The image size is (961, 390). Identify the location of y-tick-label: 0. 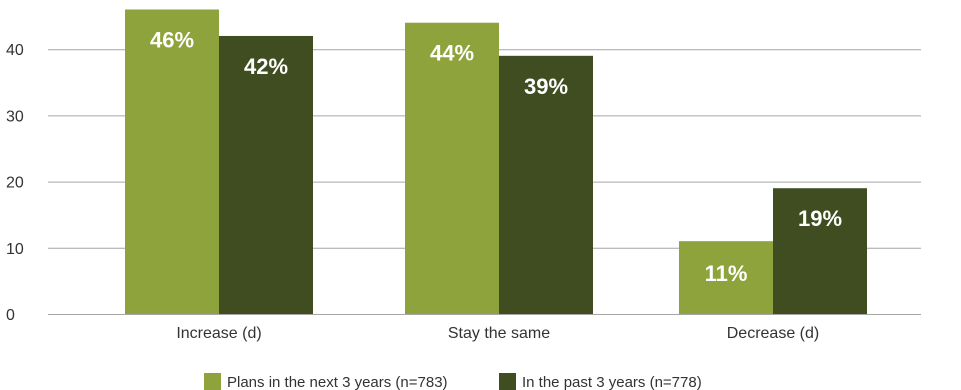
(10, 315).